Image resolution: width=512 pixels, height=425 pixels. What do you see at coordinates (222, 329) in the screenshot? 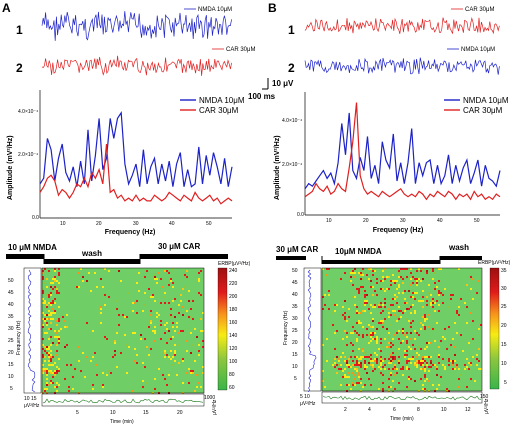
I see `colorbar-a` at bounding box center [222, 329].